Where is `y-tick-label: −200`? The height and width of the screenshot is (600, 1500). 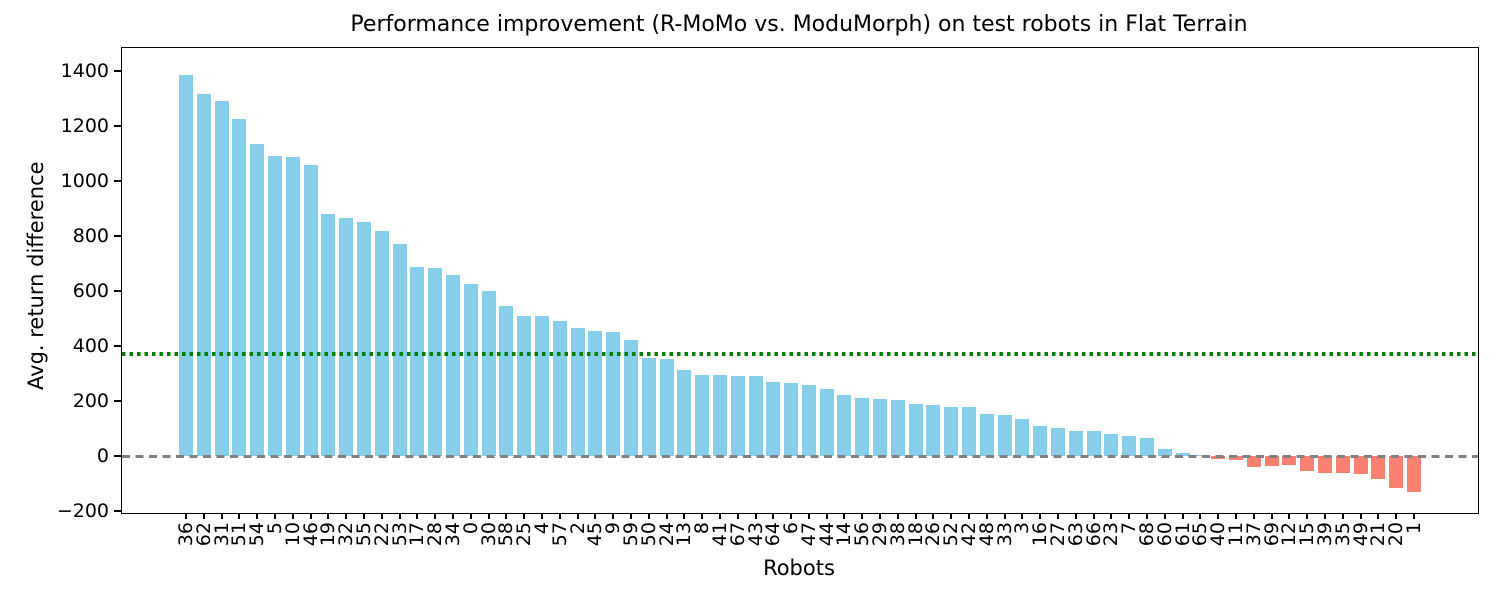
y-tick-label: −200 is located at coordinates (82, 511).